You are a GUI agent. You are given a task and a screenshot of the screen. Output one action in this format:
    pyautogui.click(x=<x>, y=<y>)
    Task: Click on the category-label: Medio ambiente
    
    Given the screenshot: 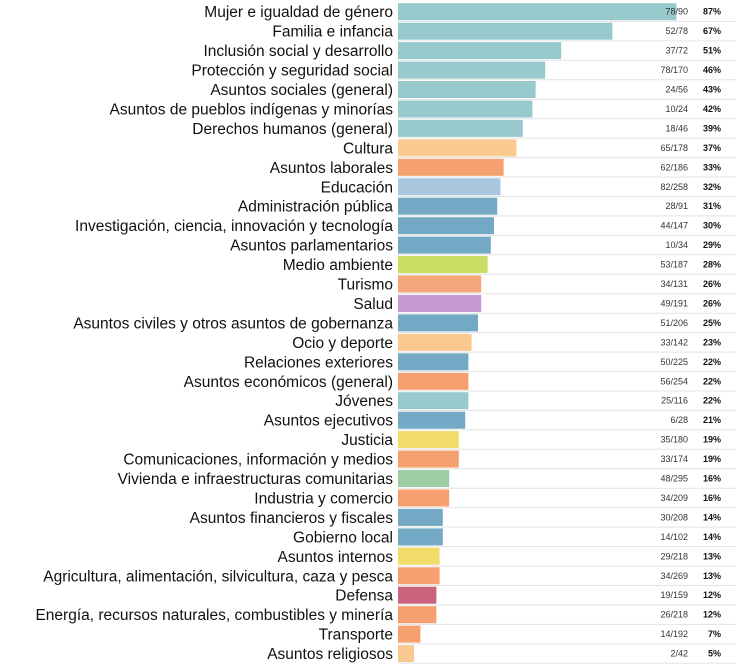 What is the action you would take?
    pyautogui.click(x=338, y=265)
    